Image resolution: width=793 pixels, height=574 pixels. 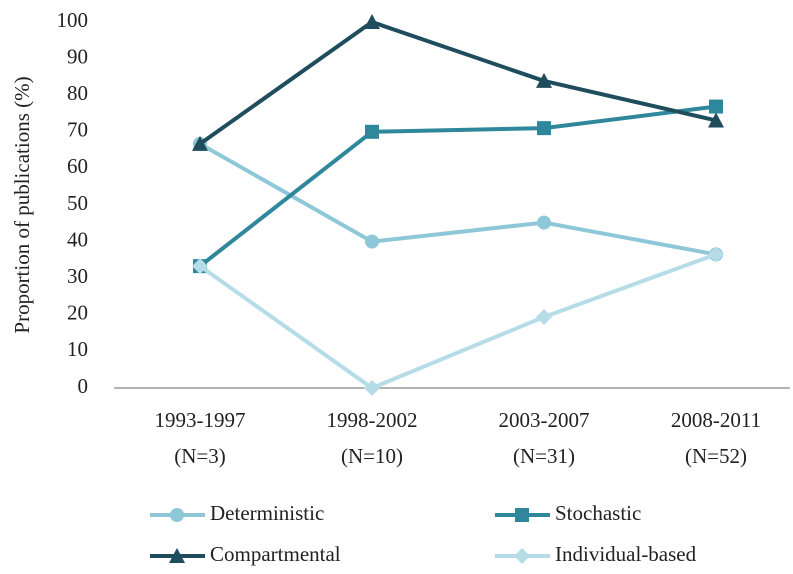 I want to click on y-tick-label: 90, so click(x=77, y=56).